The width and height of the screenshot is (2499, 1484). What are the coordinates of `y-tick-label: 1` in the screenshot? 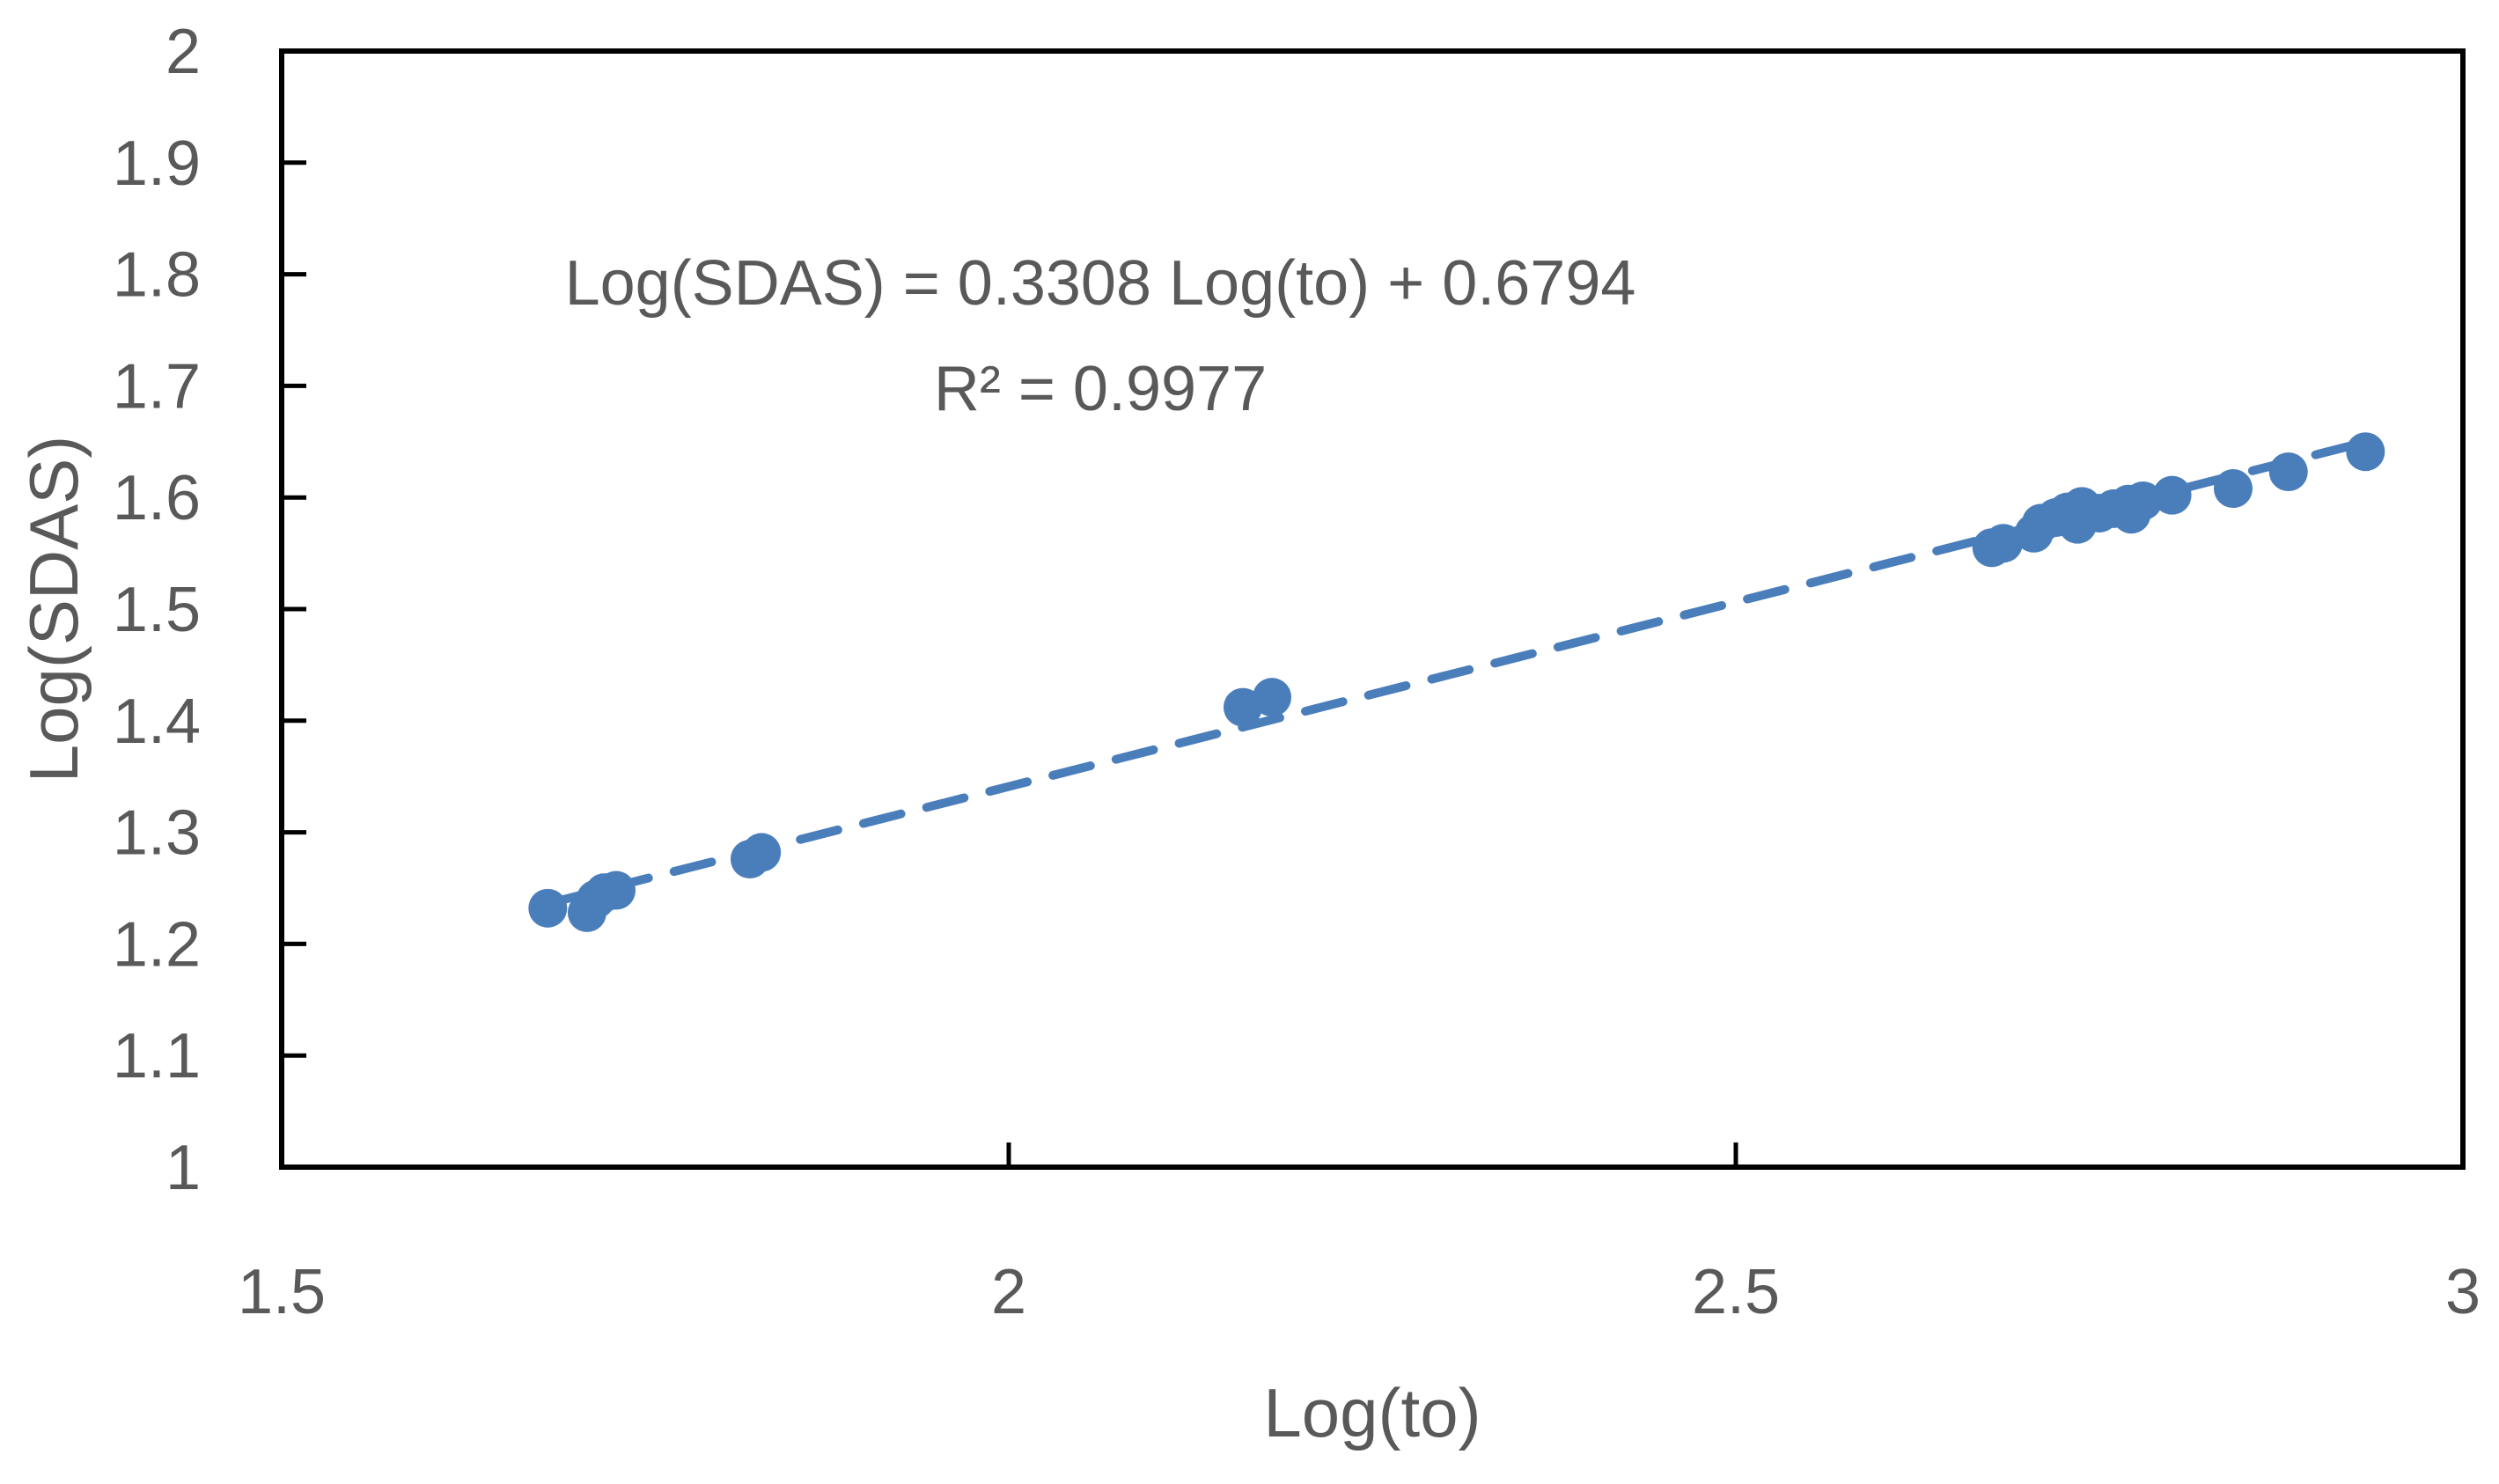 It's located at (183, 1168).